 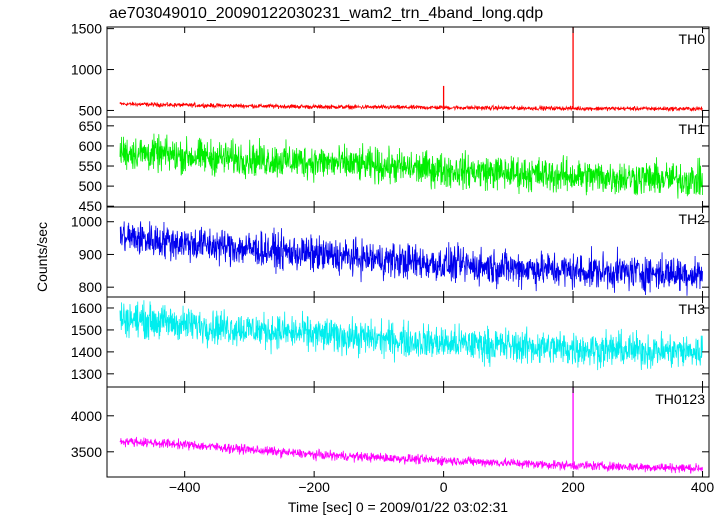 I want to click on x-axis: −400 −200 0 200 400, so click(x=442, y=487).